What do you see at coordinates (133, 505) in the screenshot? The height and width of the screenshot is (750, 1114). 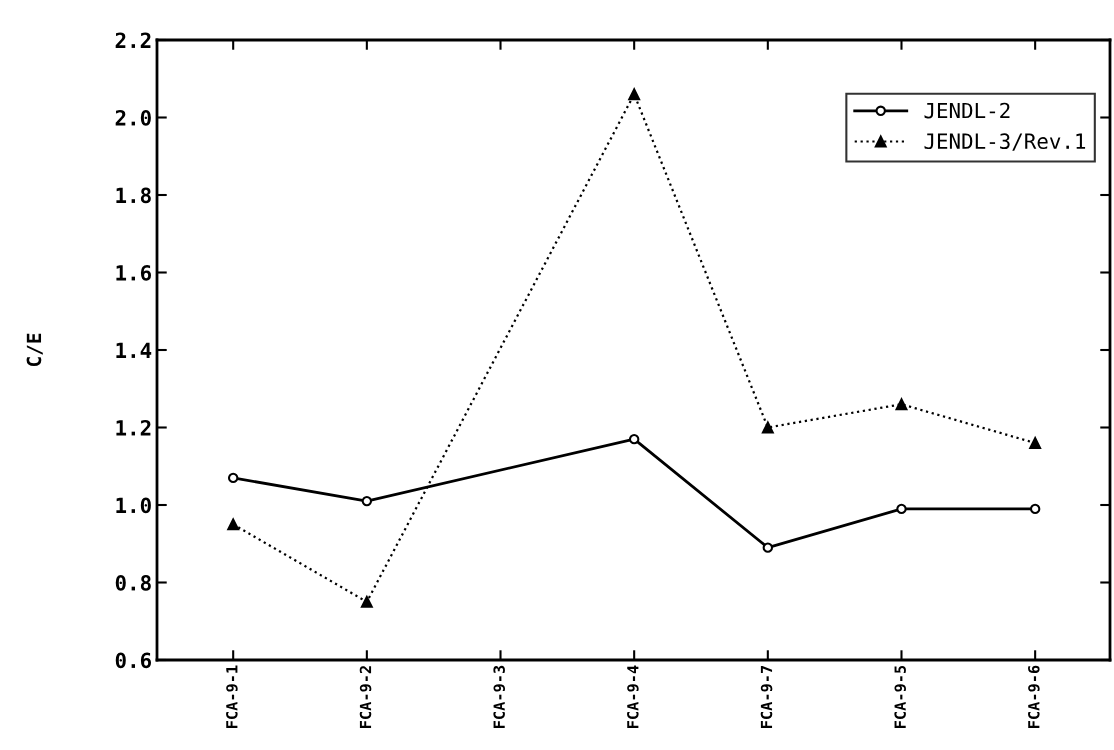 I see `y-tick-label: 1.0` at bounding box center [133, 505].